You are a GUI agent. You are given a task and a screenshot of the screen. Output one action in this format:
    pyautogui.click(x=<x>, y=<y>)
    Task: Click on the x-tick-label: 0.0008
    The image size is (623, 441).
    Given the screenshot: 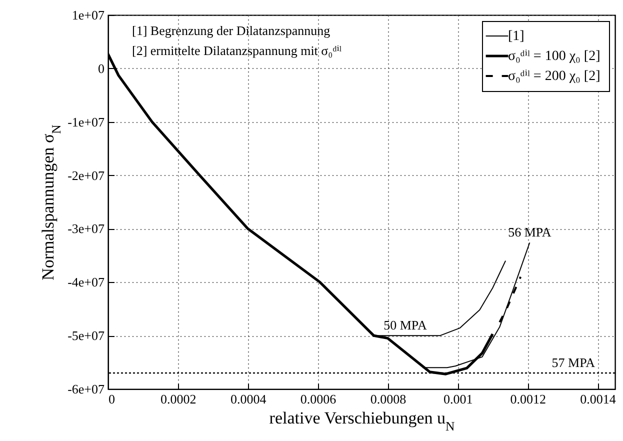 What is the action you would take?
    pyautogui.click(x=388, y=399)
    